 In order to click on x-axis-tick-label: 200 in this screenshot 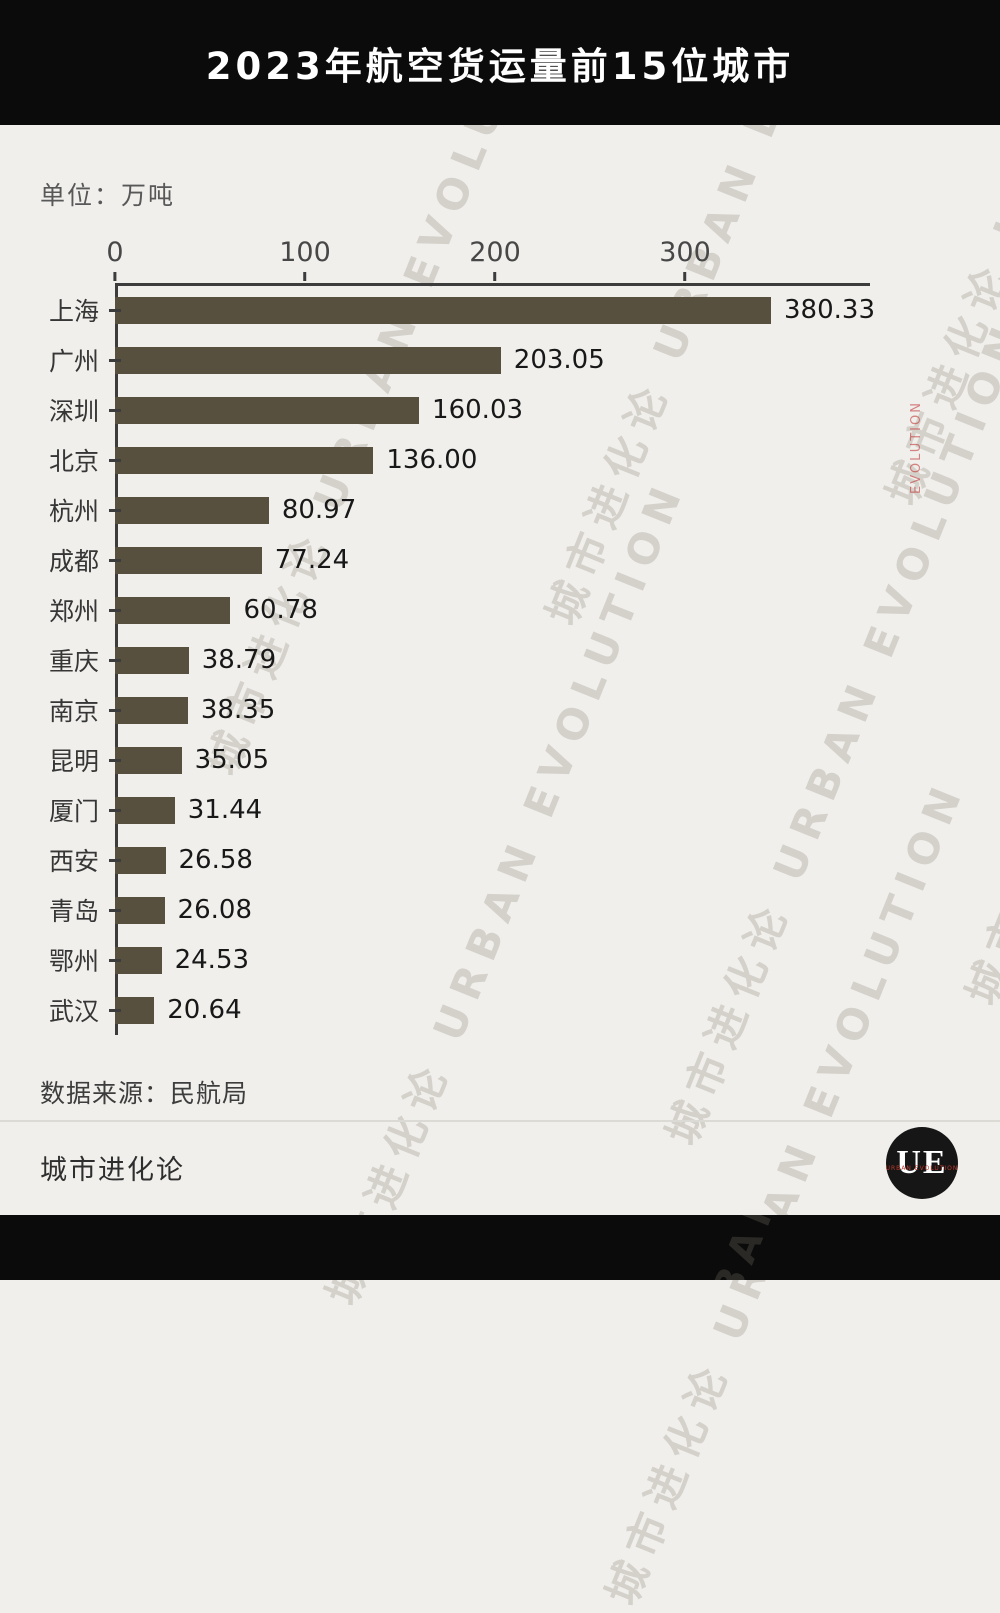, I will do `click(495, 252)`.